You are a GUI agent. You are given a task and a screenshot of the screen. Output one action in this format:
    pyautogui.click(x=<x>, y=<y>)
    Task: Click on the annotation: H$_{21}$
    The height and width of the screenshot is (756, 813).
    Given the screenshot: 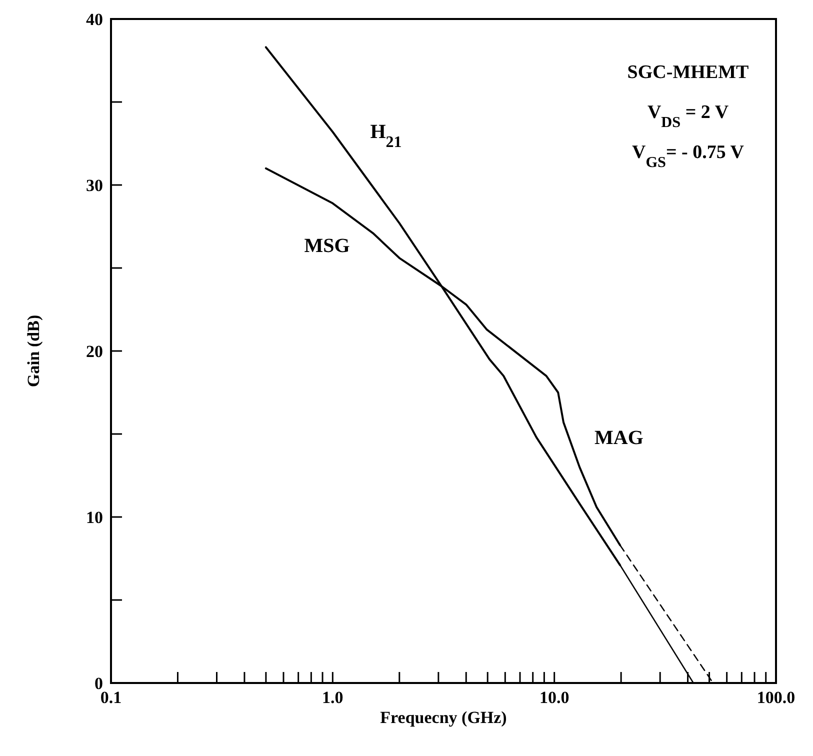 What is the action you would take?
    pyautogui.click(x=386, y=135)
    